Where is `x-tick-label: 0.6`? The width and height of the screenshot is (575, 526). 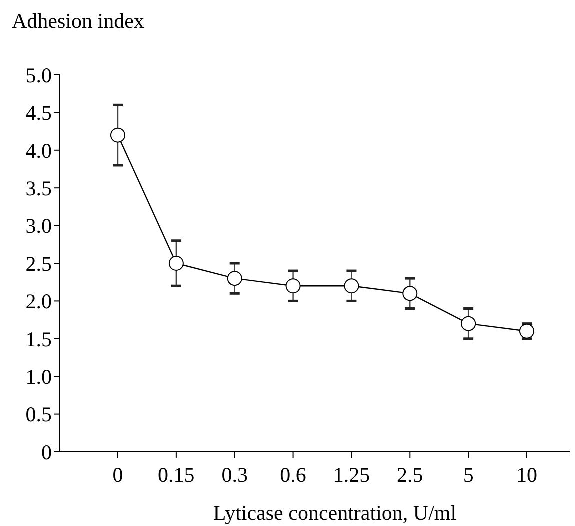 x-tick-label: 0.6 is located at coordinates (293, 475).